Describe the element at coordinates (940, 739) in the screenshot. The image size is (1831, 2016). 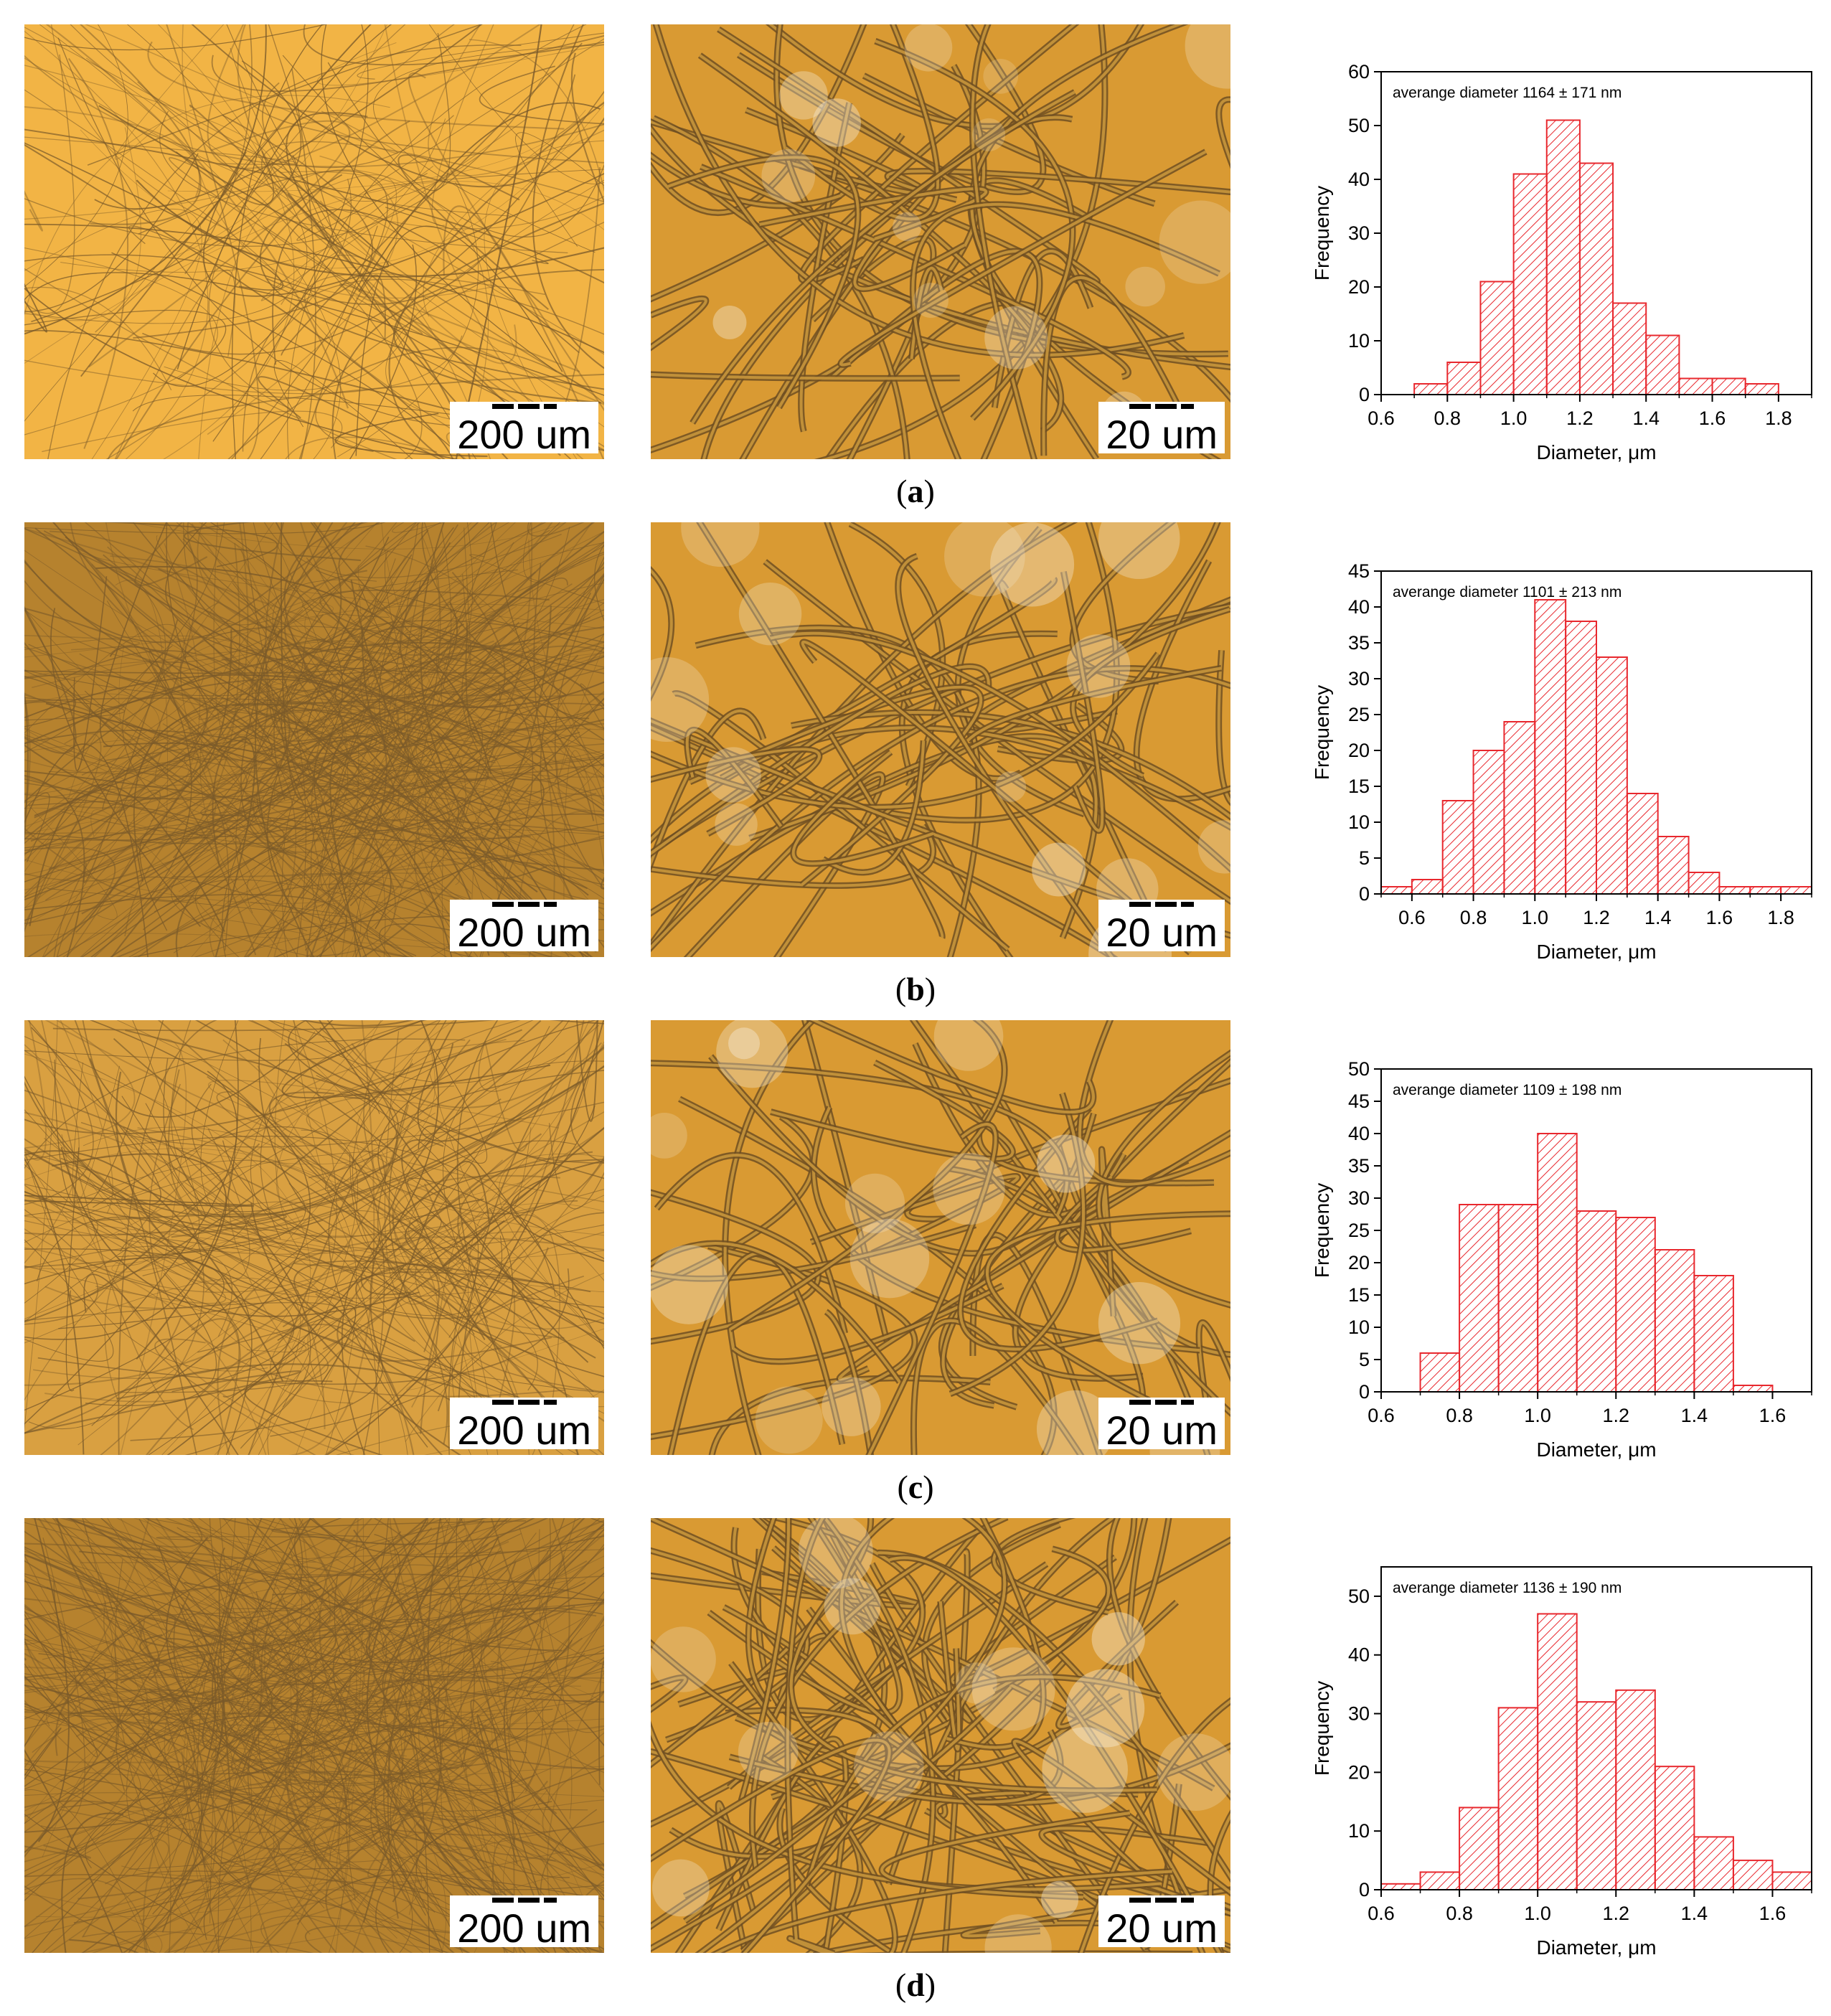
I see `micrograph-b-high-mag: 20 um` at that location.